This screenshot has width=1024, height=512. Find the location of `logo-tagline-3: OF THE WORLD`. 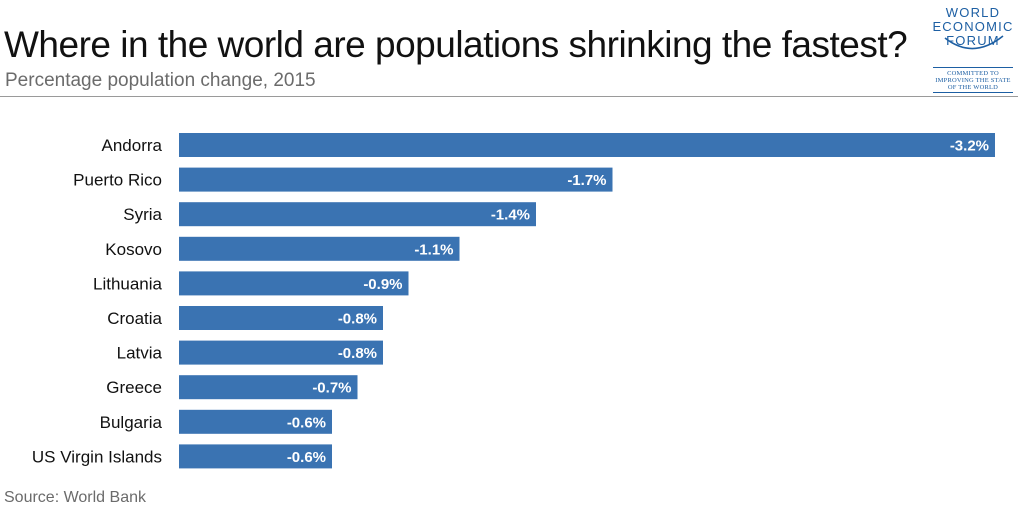

logo-tagline-3: OF THE WORLD is located at coordinates (973, 87).